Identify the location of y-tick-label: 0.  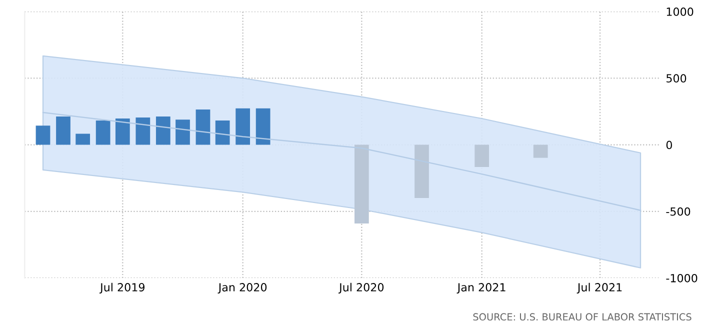
(669, 145).